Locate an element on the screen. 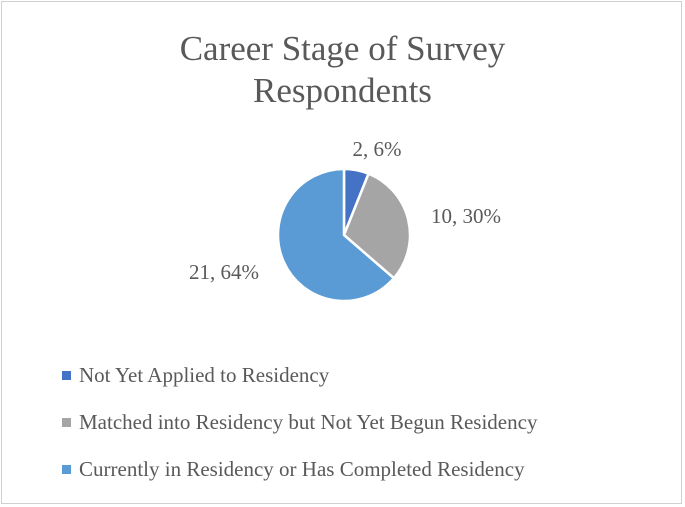 The height and width of the screenshot is (507, 685). pie-slice-matched is located at coordinates (377, 226).